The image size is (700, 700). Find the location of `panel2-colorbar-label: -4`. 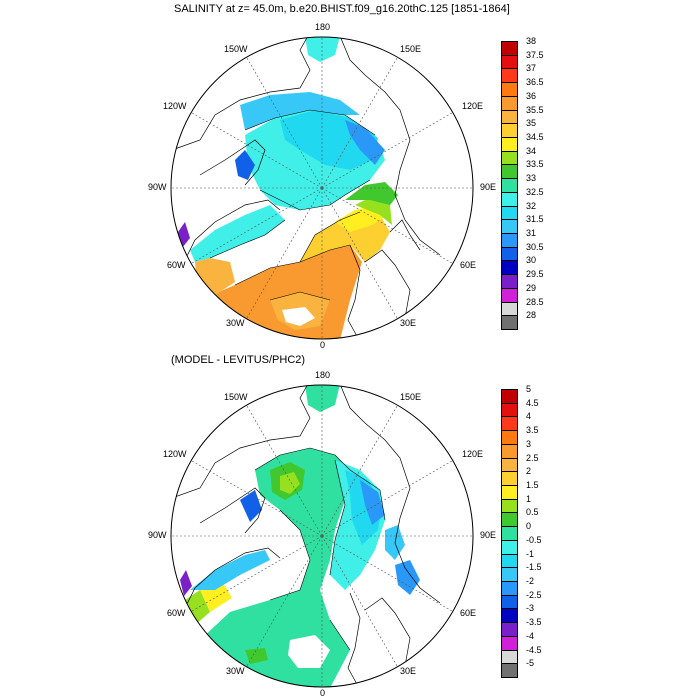

panel2-colorbar-label: -4 is located at coordinates (530, 635).